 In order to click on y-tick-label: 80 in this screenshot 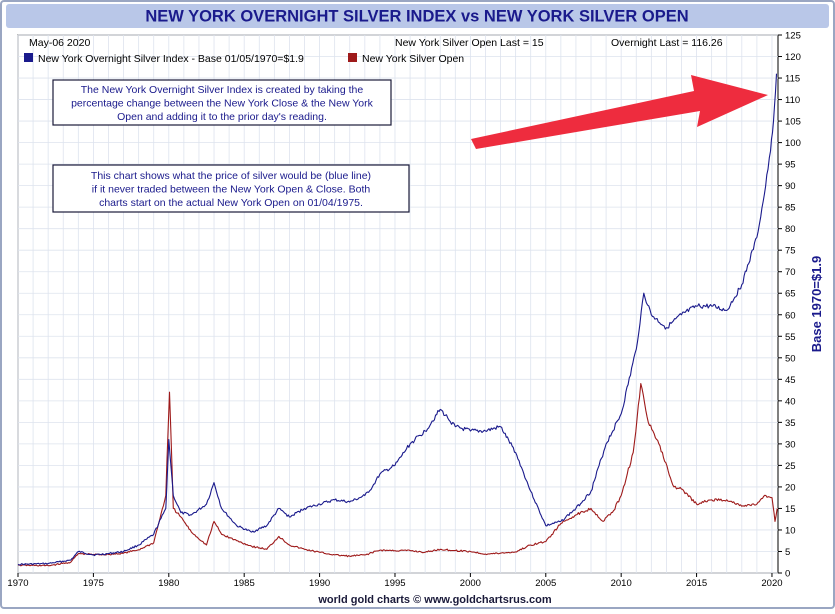, I will do `click(790, 229)`.